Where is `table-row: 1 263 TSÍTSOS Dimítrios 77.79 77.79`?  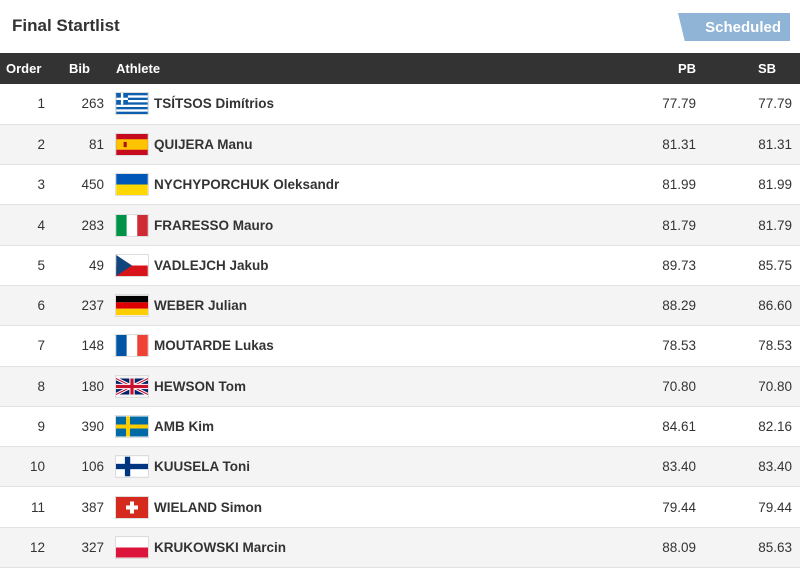
table-row: 1 263 TSÍTSOS Dimítrios 77.79 77.79 is located at coordinates (400, 104).